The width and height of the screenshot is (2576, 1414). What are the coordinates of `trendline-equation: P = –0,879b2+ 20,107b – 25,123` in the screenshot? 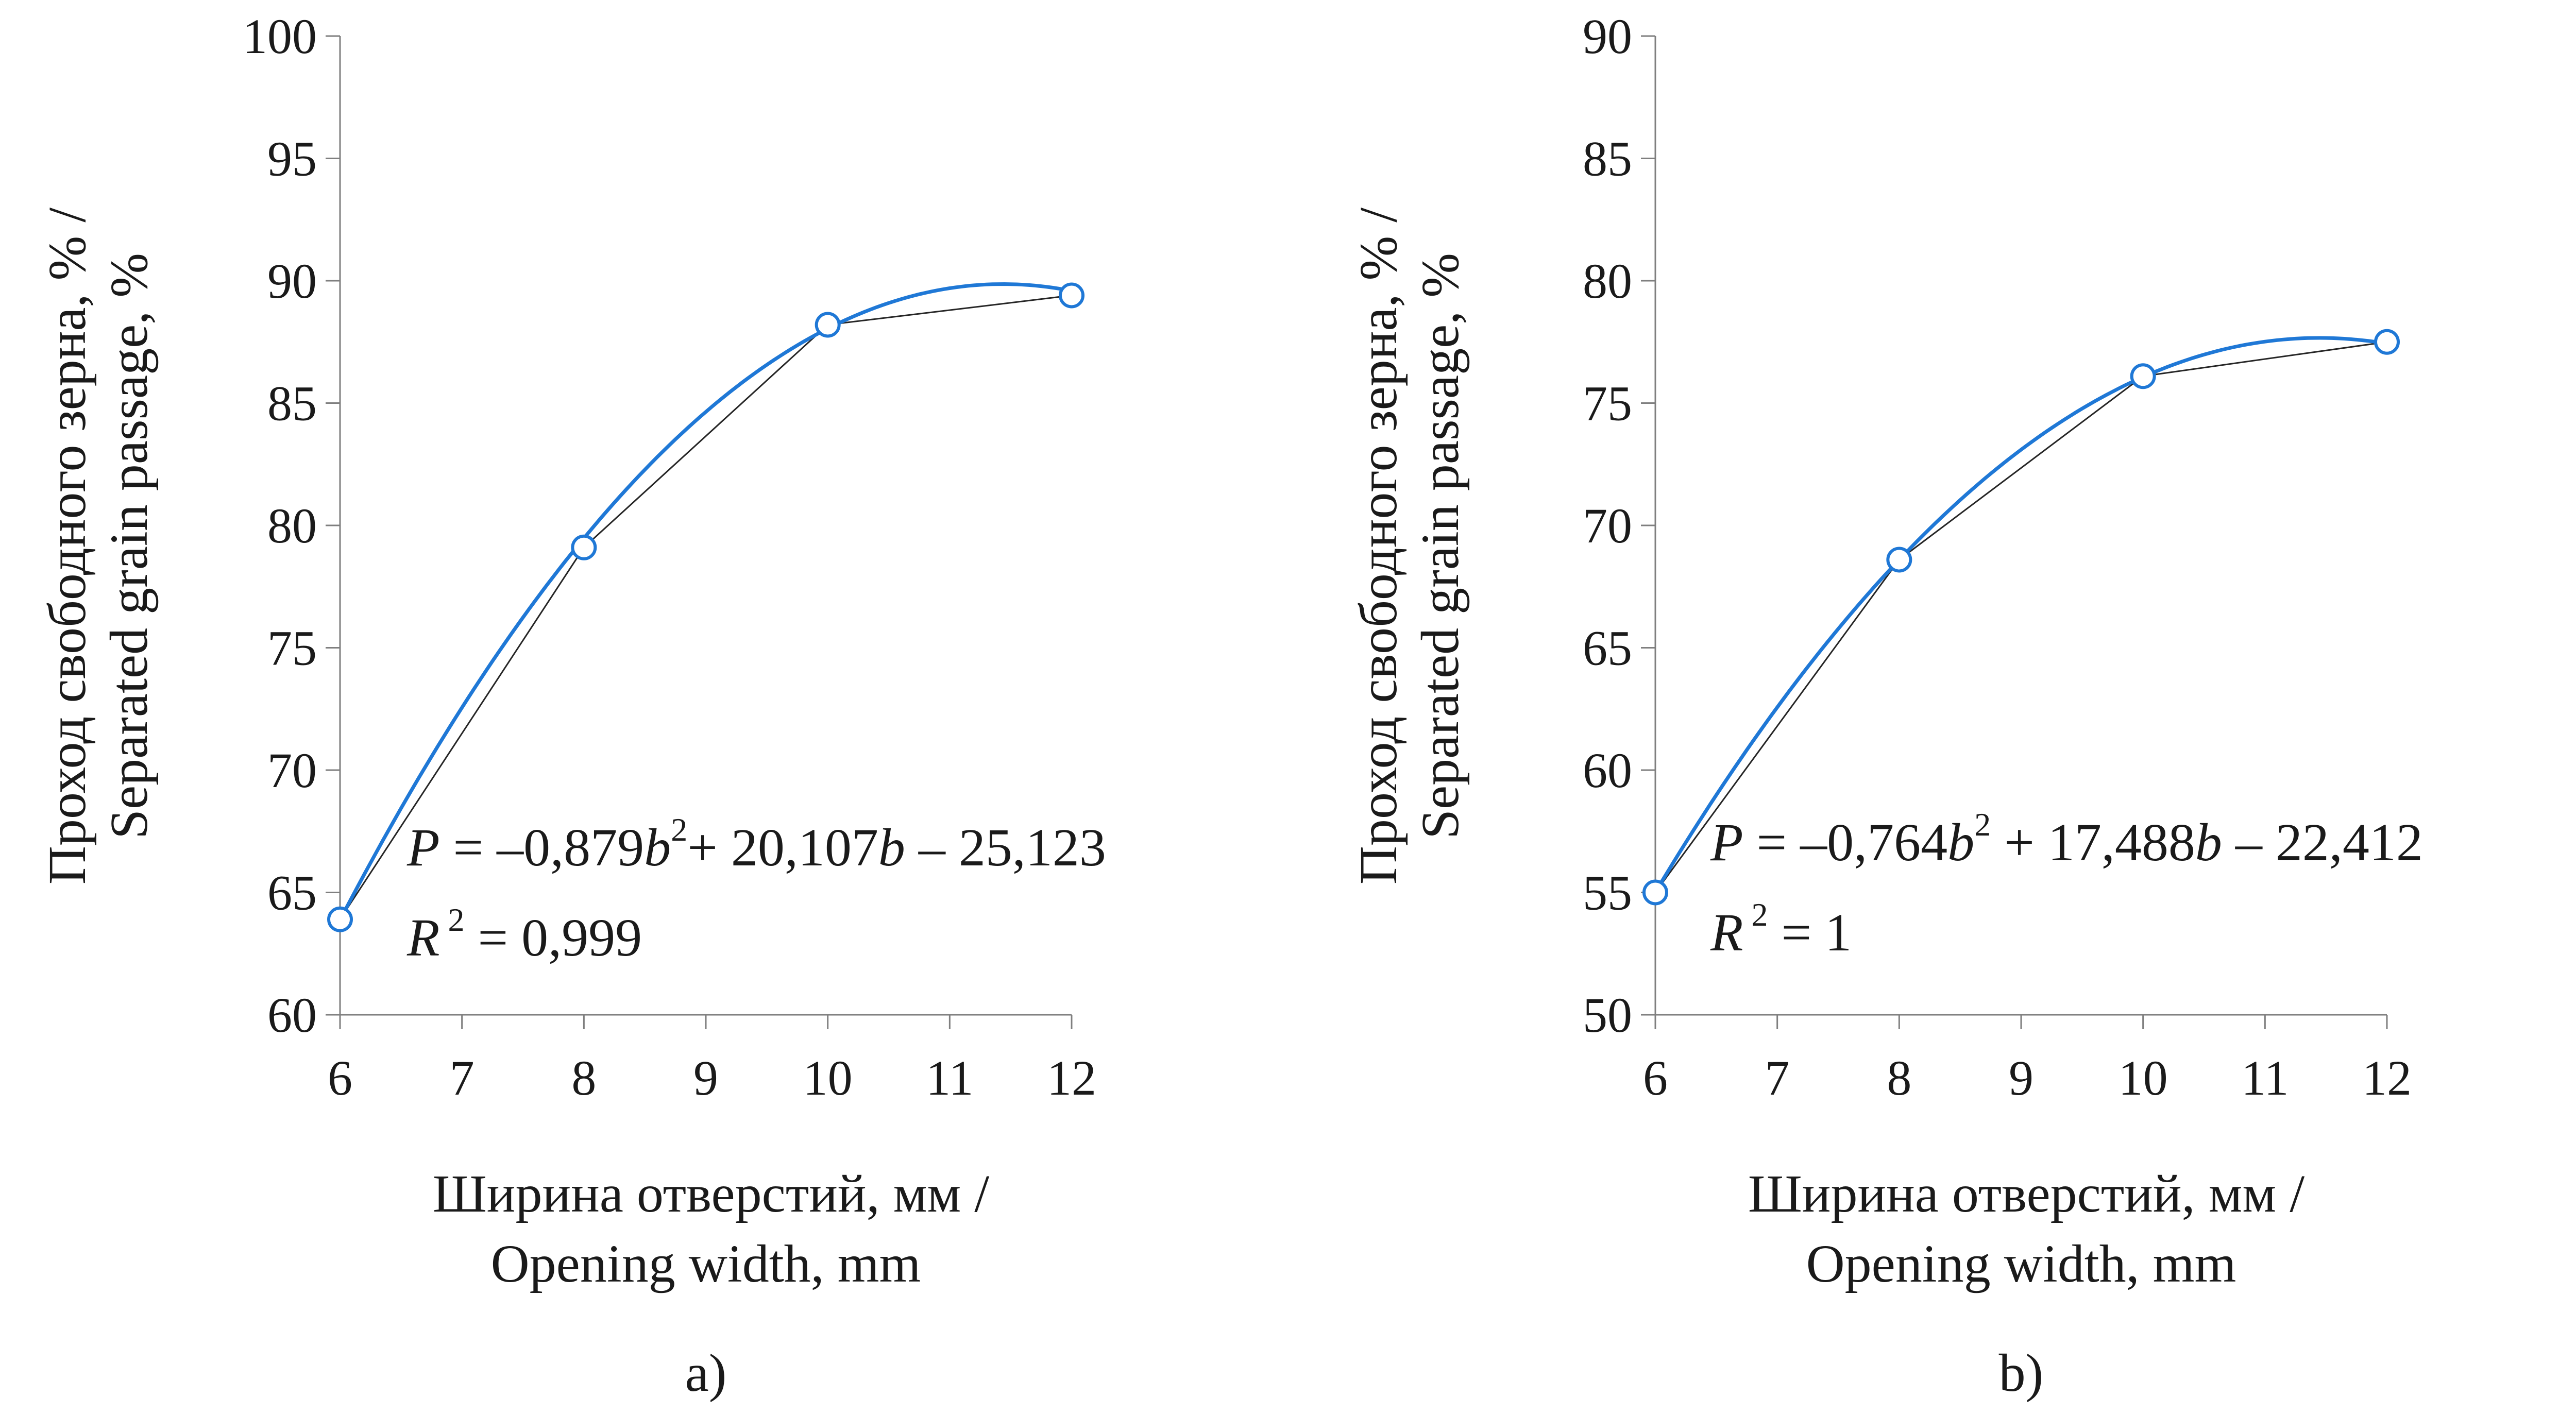 It's located at (756, 844).